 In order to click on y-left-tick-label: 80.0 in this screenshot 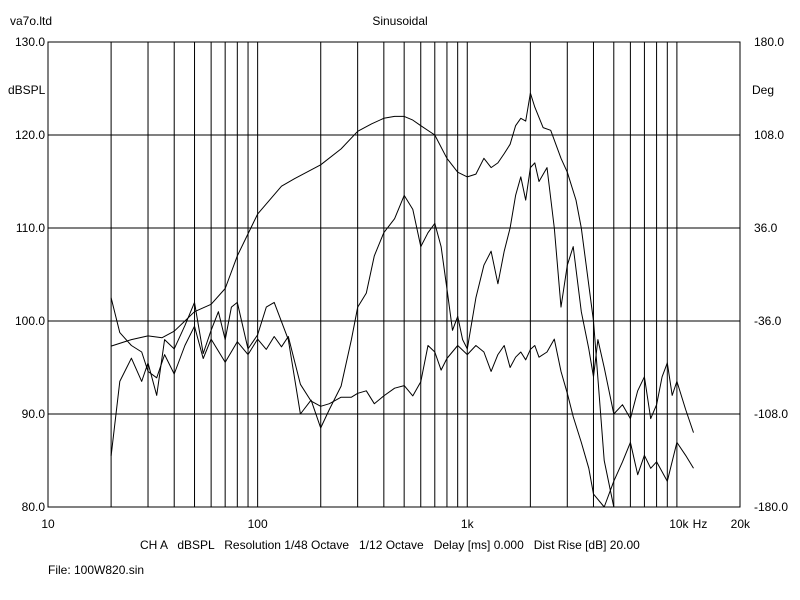, I will do `click(34, 507)`.